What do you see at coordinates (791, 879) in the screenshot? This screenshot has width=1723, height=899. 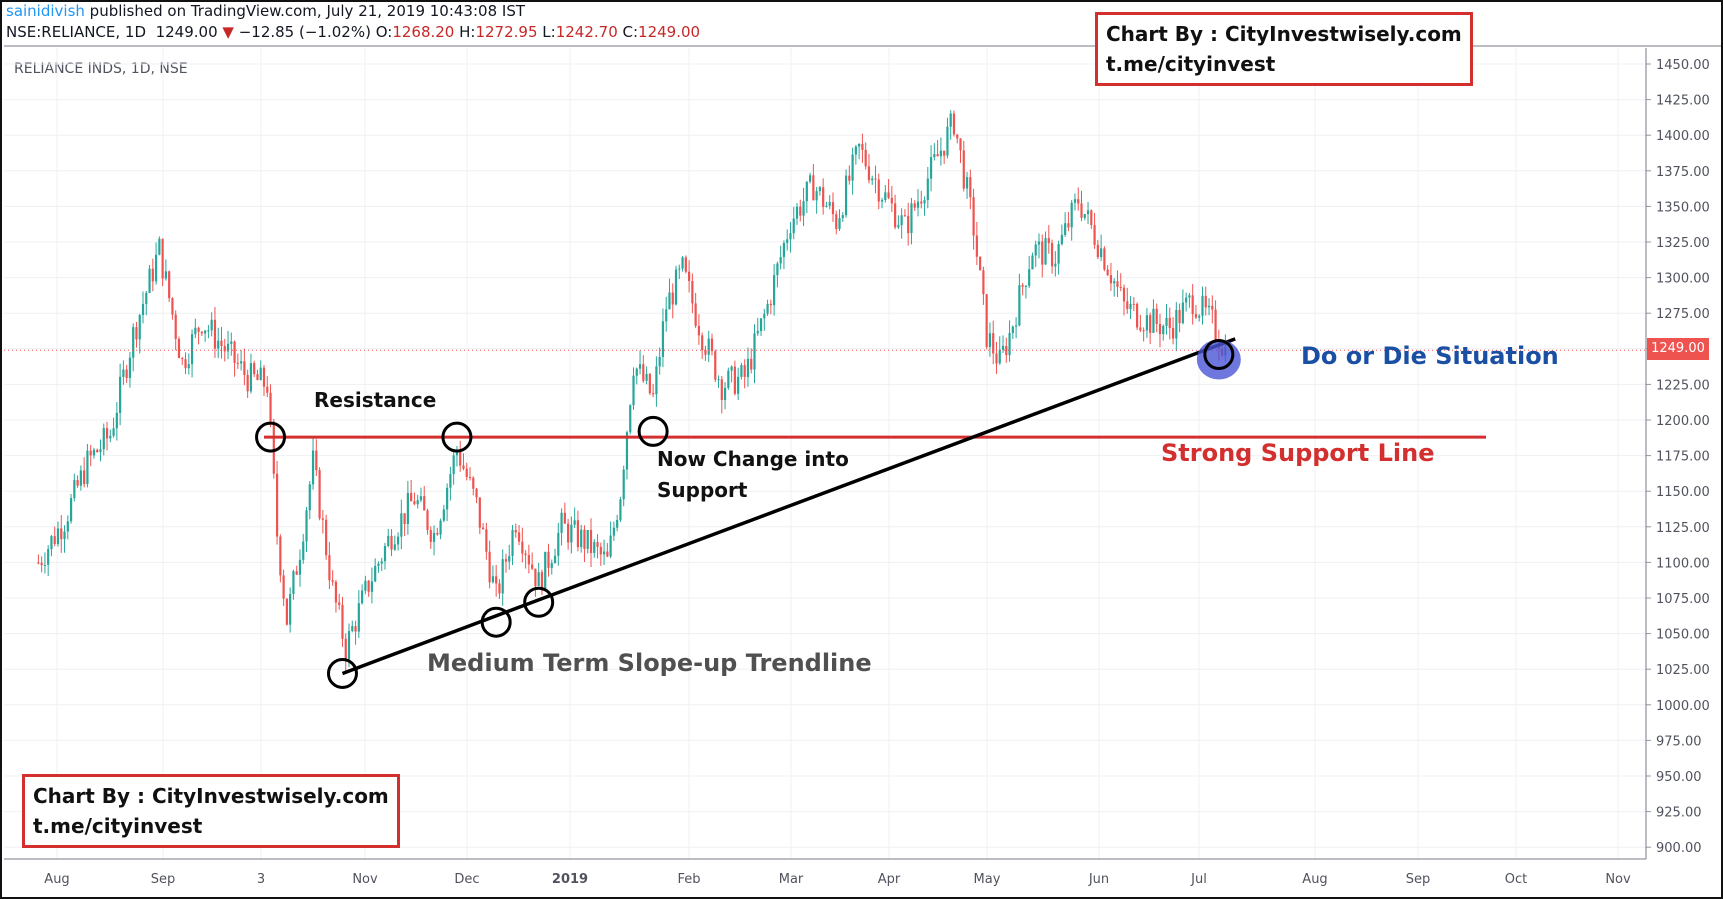 I see `x-tick-label: Mar` at bounding box center [791, 879].